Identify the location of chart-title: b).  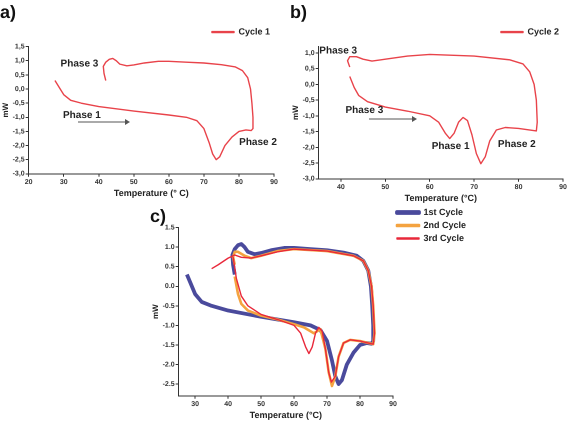
(298, 12).